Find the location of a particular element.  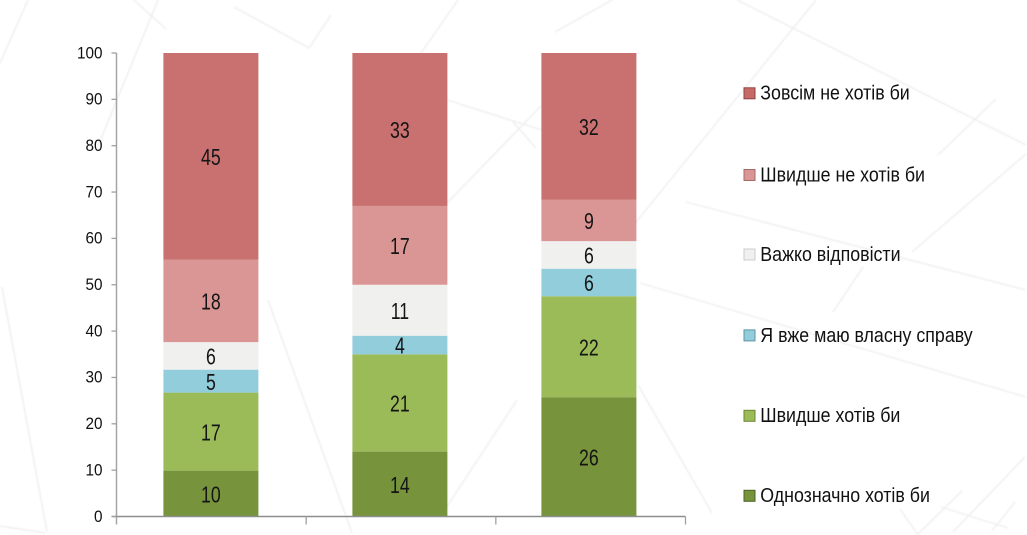

svg-text: 32 is located at coordinates (589, 128).